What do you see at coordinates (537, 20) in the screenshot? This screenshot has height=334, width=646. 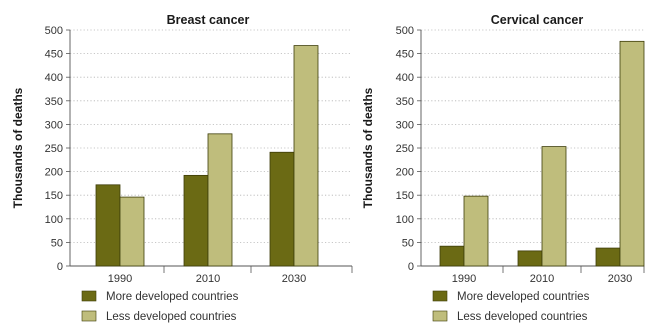 I see `chart-title: Cervical cancer` at bounding box center [537, 20].